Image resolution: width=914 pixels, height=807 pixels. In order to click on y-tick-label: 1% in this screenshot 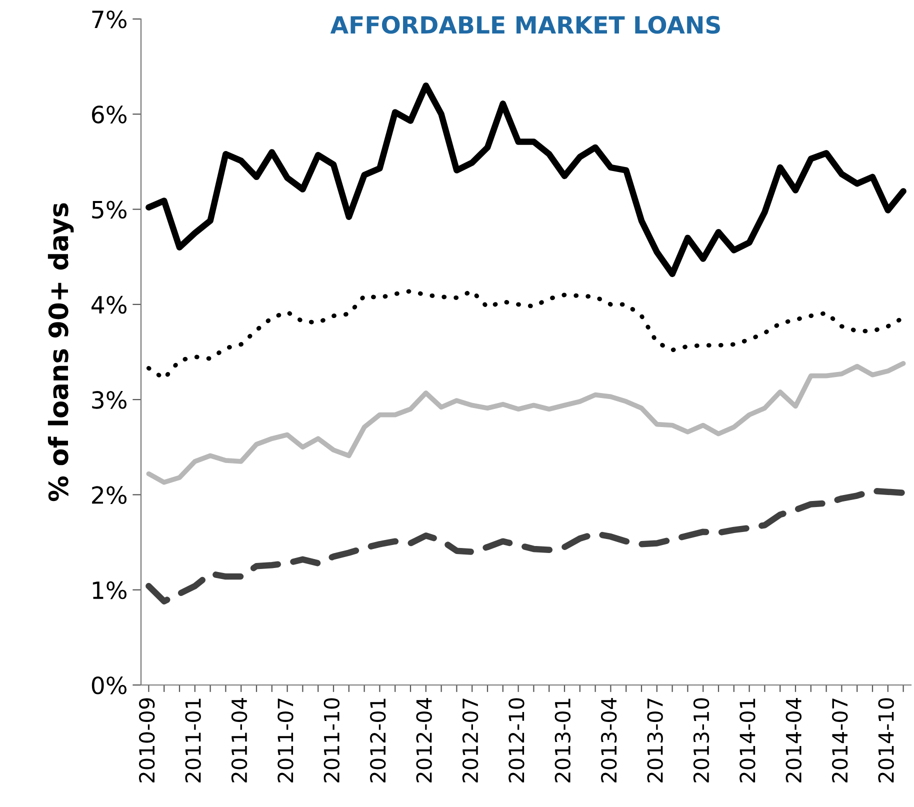, I will do `click(109, 590)`.